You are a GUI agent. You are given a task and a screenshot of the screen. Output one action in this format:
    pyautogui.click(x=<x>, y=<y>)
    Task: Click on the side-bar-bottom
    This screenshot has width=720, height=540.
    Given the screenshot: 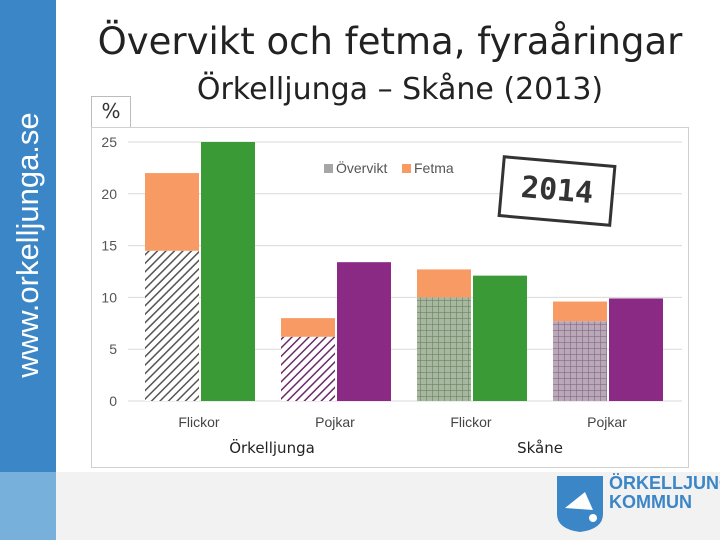 What is the action you would take?
    pyautogui.click(x=28, y=506)
    